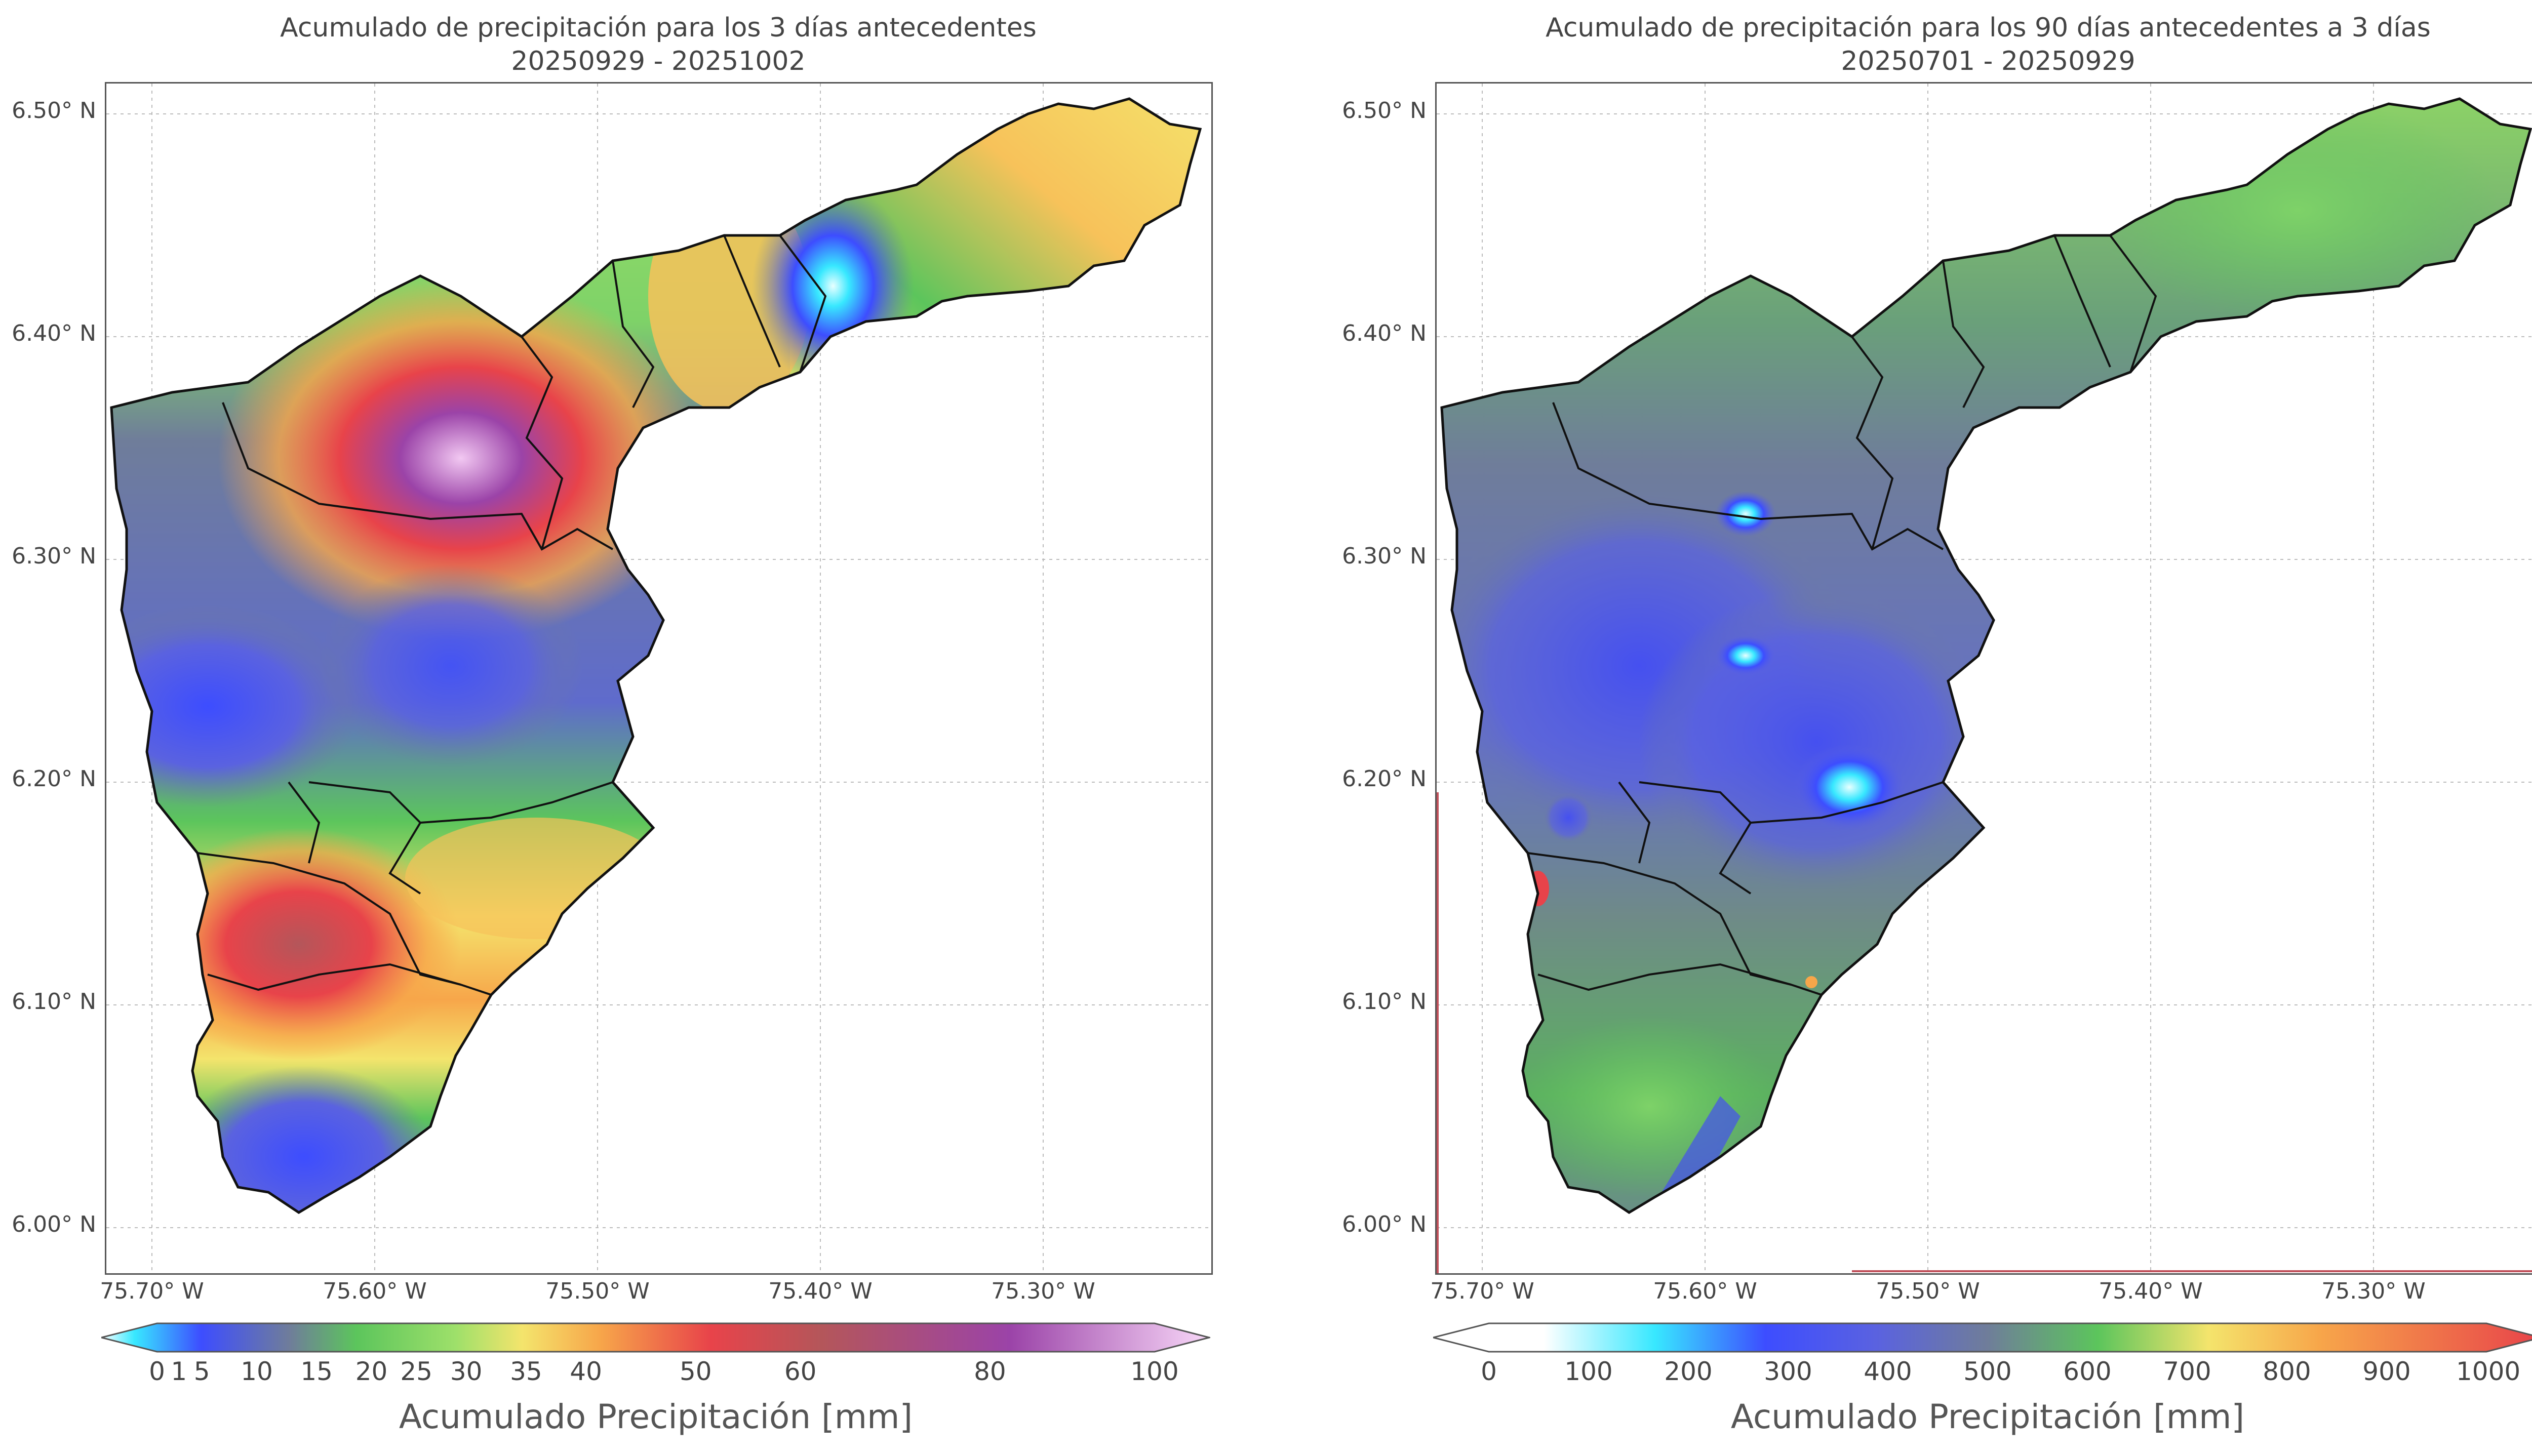 Image resolution: width=2532 pixels, height=1456 pixels. I want to click on panel2-subbasin-borders, so click(1842, 615).